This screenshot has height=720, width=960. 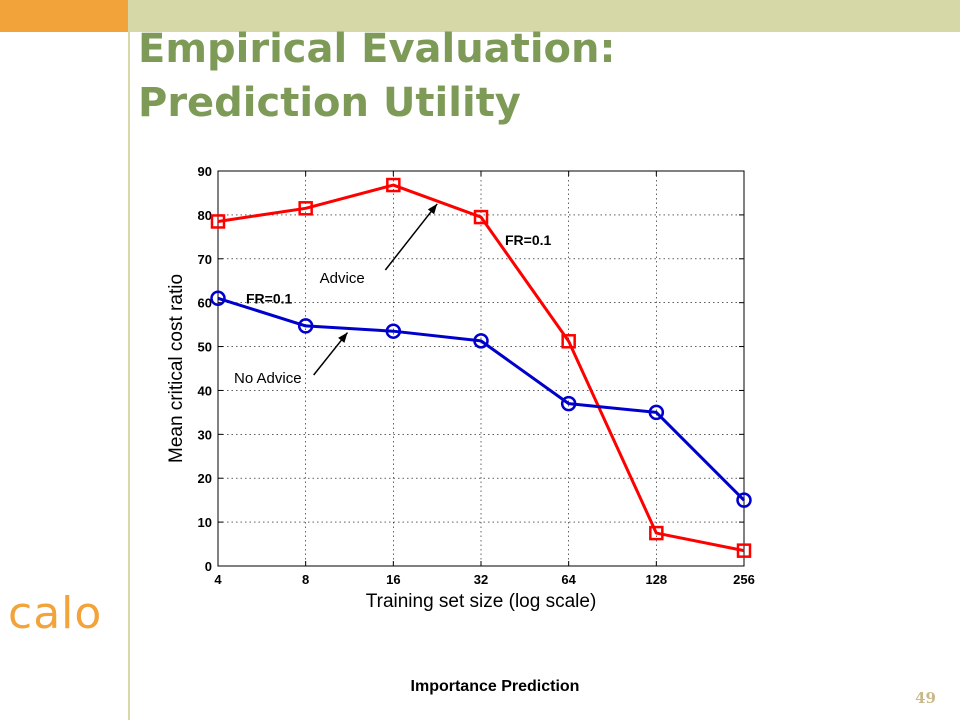 What do you see at coordinates (393, 295) in the screenshot?
I see `annotations: Advice No Advice FR=0.1 FR=0.1` at bounding box center [393, 295].